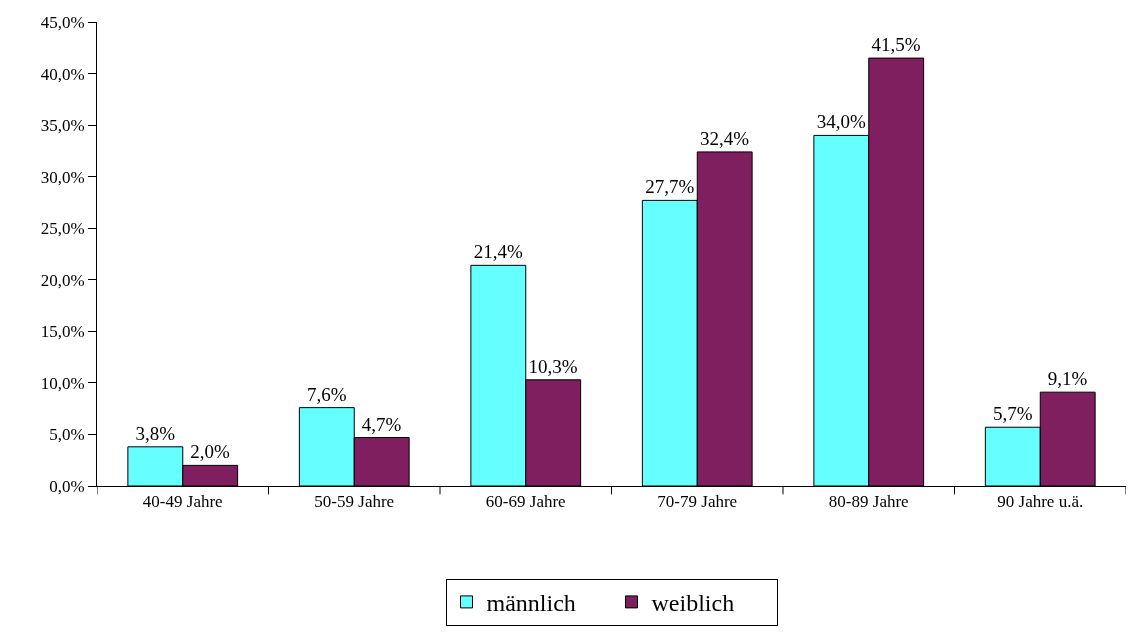 This screenshot has width=1146, height=638. I want to click on data-label: 5,7%, so click(1012, 414).